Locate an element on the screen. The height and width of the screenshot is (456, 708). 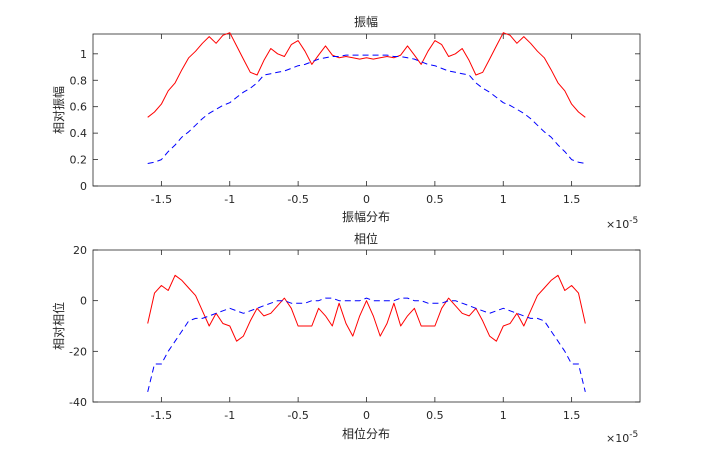
amplitude-series-line-dashed is located at coordinates (366, 109).